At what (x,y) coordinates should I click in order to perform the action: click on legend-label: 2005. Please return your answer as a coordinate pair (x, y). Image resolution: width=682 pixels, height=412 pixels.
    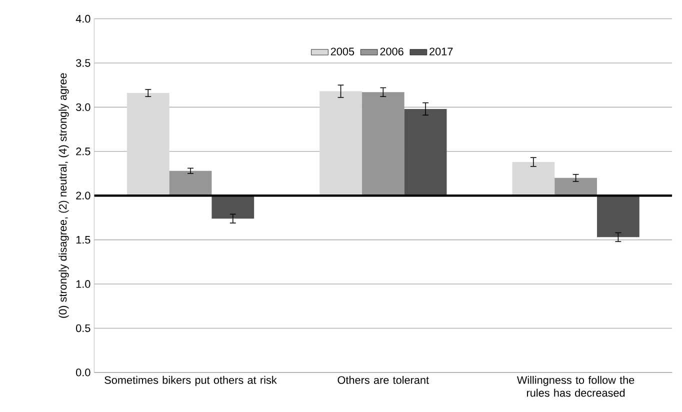
    Looking at the image, I should click on (342, 52).